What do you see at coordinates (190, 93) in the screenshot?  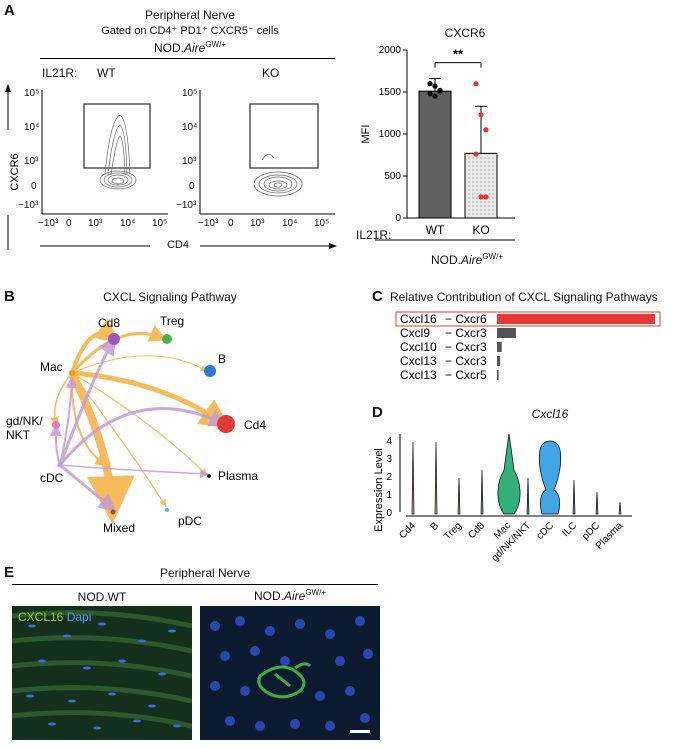 I see `ko-ytick-1e5: 10⁵` at bounding box center [190, 93].